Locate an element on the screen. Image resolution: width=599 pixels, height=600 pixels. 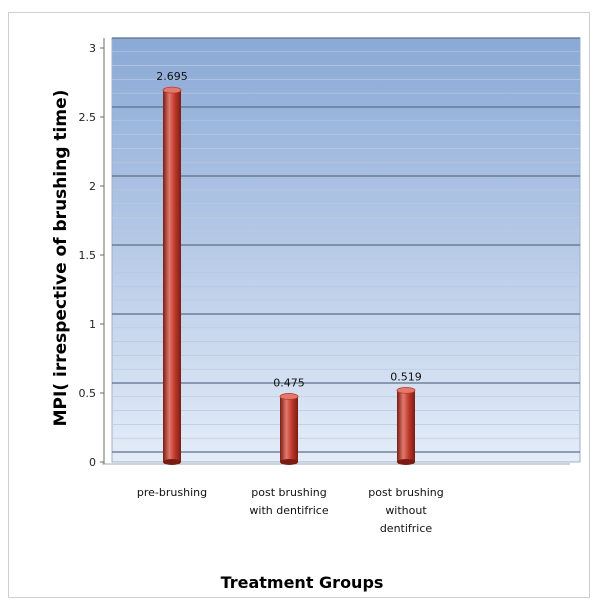
y-tick-label: 0.5 is located at coordinates (88, 393).